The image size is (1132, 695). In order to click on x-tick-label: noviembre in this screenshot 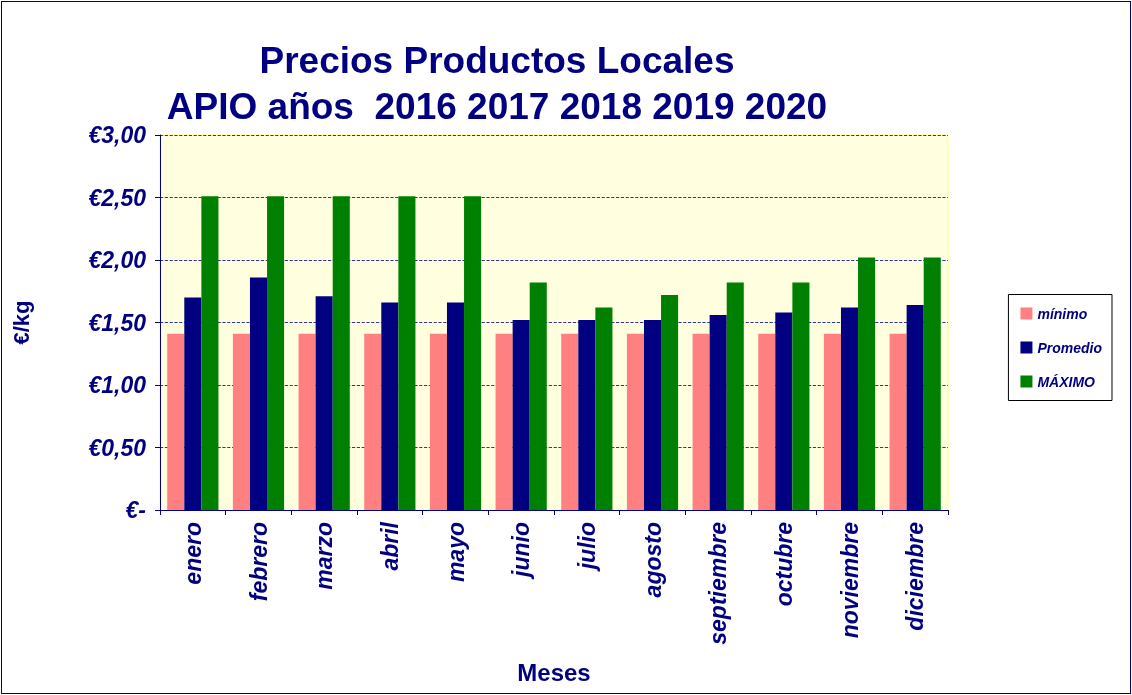, I will do `click(849, 580)`.